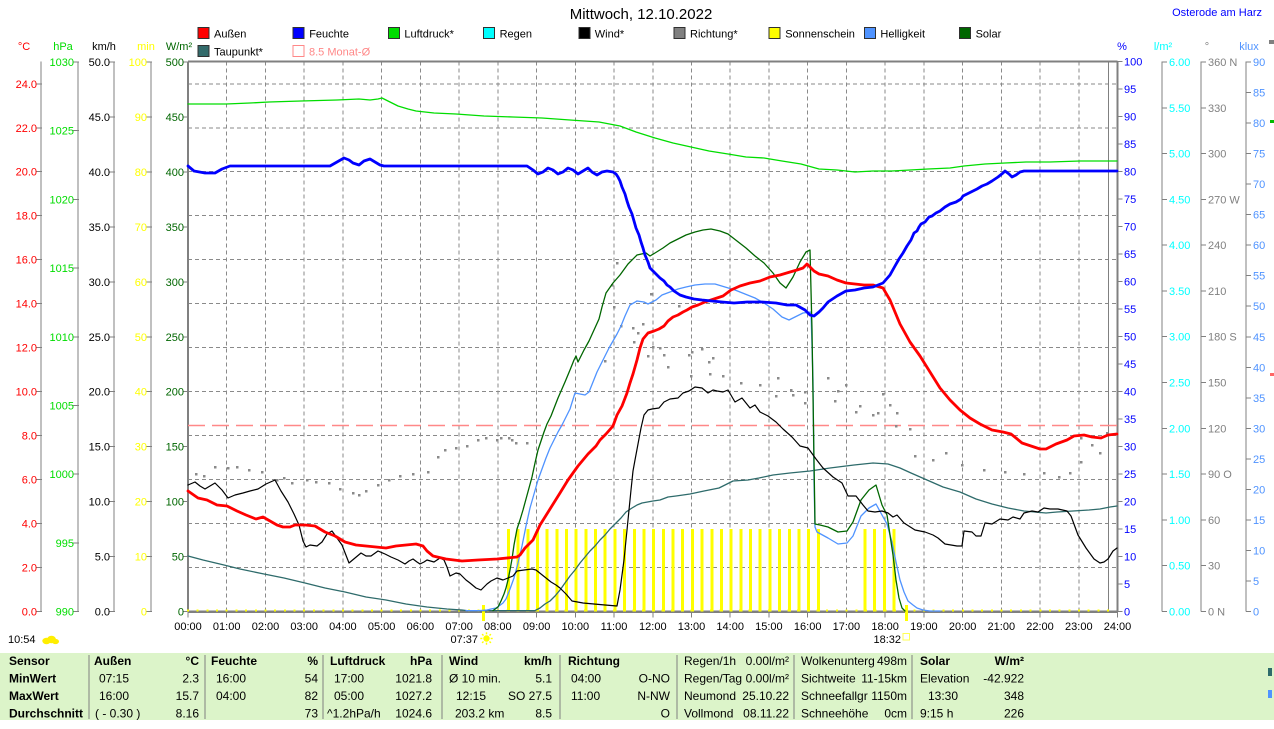 Image resolution: width=1274 pixels, height=729 pixels. I want to click on svg-text: ^1.2hPa/h, so click(354, 714).